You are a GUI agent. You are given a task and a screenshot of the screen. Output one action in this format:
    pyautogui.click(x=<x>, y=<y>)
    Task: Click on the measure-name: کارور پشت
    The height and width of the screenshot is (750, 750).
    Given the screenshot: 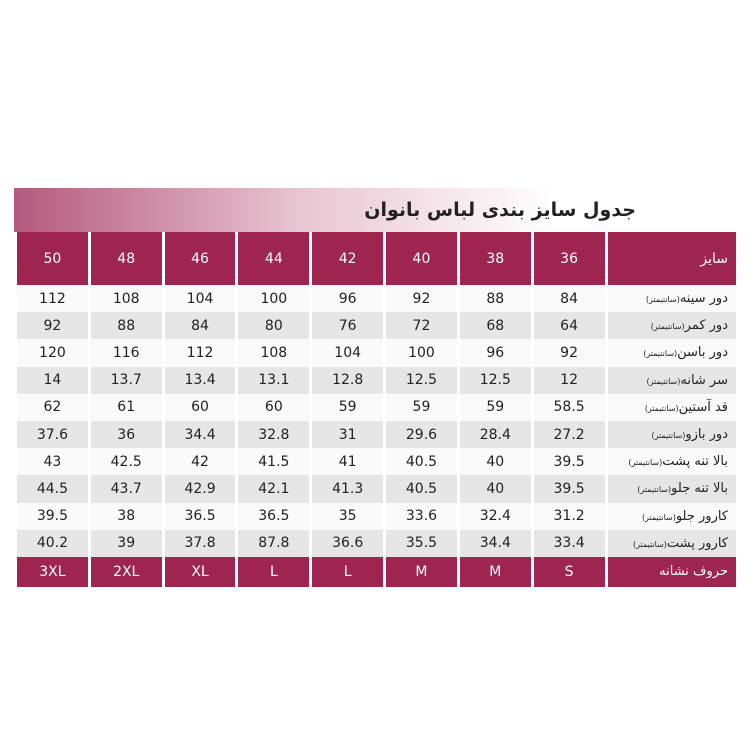 What is the action you would take?
    pyautogui.click(x=697, y=543)
    